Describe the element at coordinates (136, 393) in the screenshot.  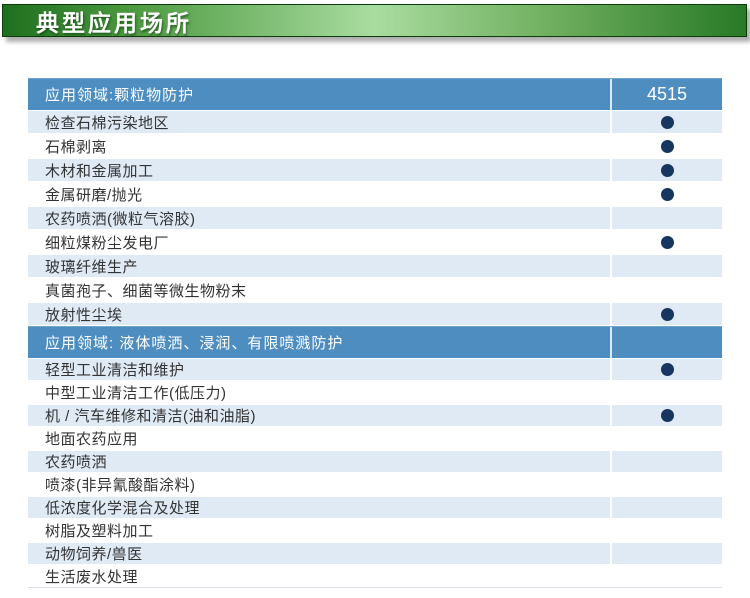
I see `row-label: 中型工业清洁工作(低压力)` at that location.